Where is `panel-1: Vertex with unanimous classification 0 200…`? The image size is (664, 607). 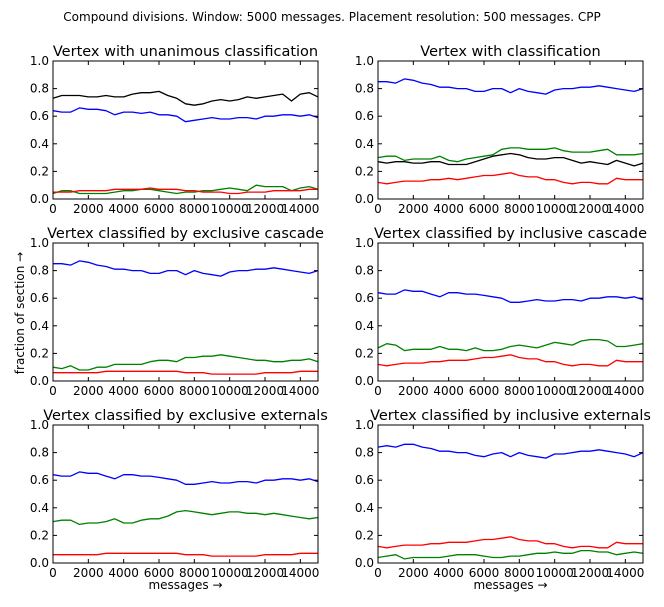
panel-1: Vertex with unanimous classification 0 200… is located at coordinates (175, 130).